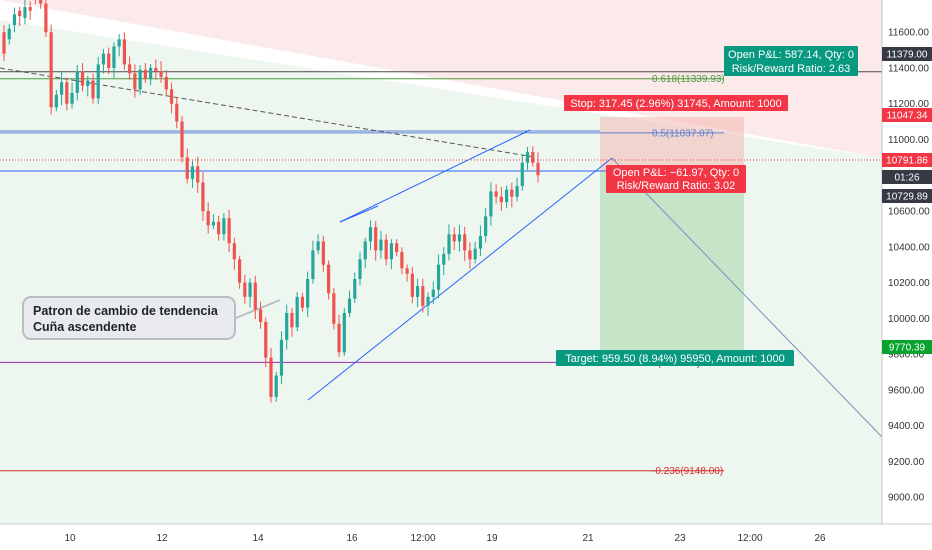 The width and height of the screenshot is (932, 550). I want to click on wedge-upper-line, so click(435, 176).